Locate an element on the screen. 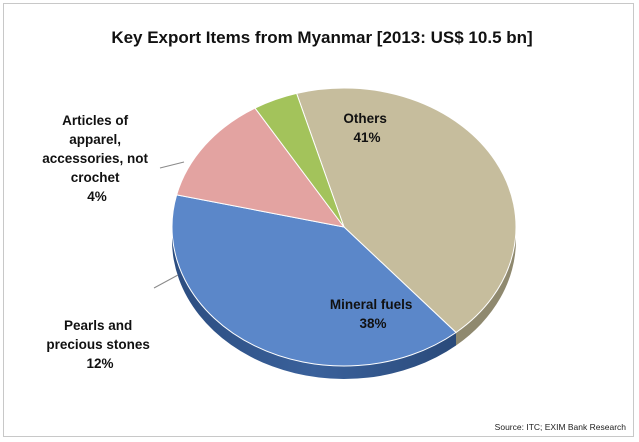  pearls-leader-line is located at coordinates (166, 281).